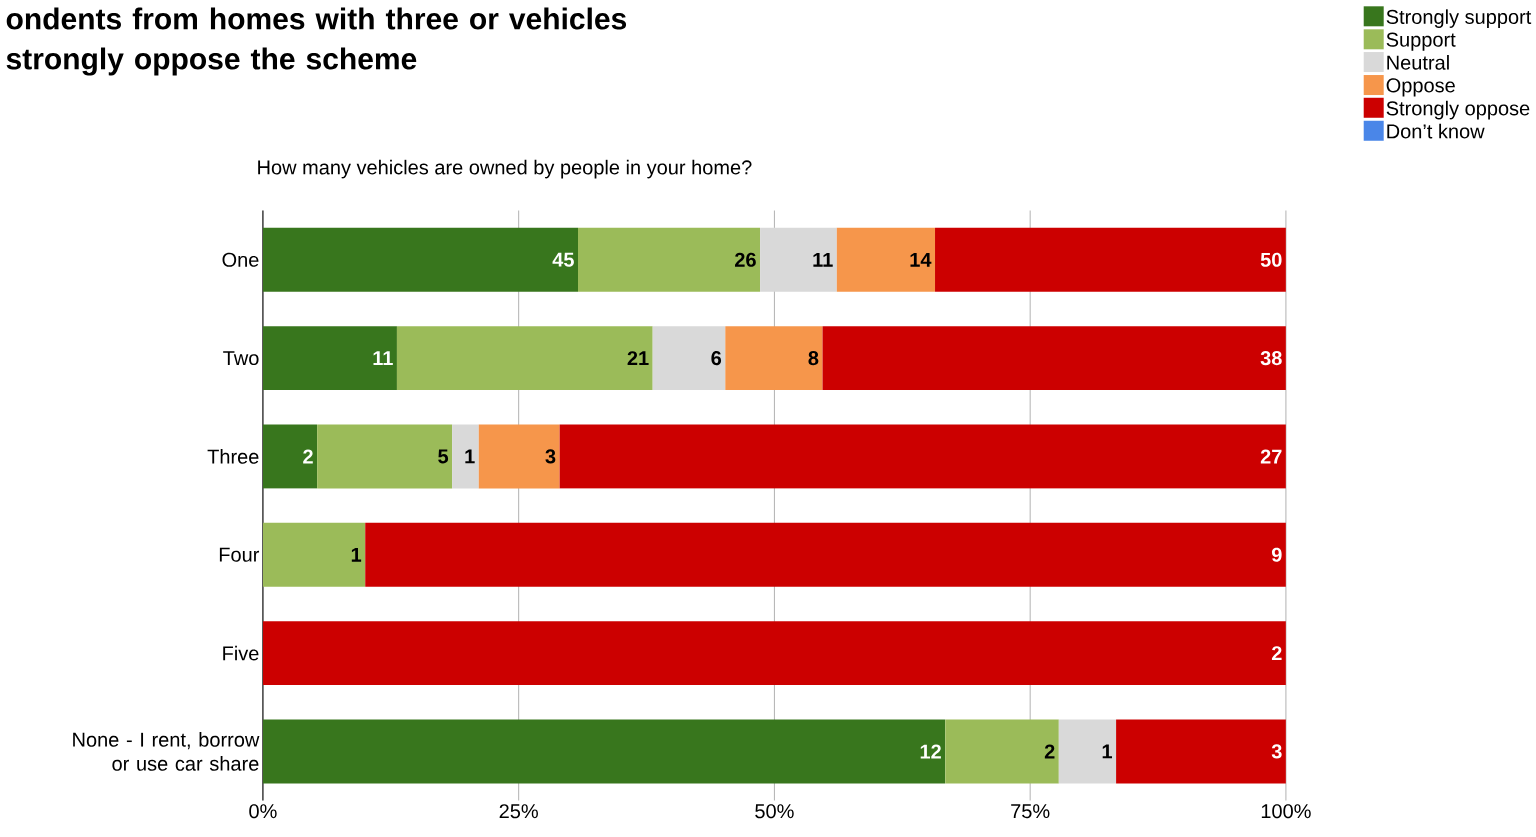  I want to click on y-tick-label: Four, so click(239, 554).